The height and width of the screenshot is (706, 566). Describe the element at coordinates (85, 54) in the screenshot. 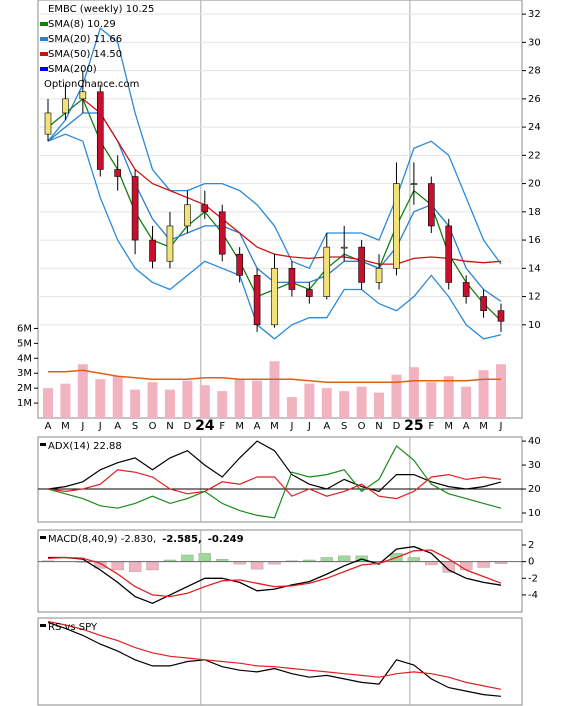

I see `legend-label: SMA(50) 14.50` at that location.